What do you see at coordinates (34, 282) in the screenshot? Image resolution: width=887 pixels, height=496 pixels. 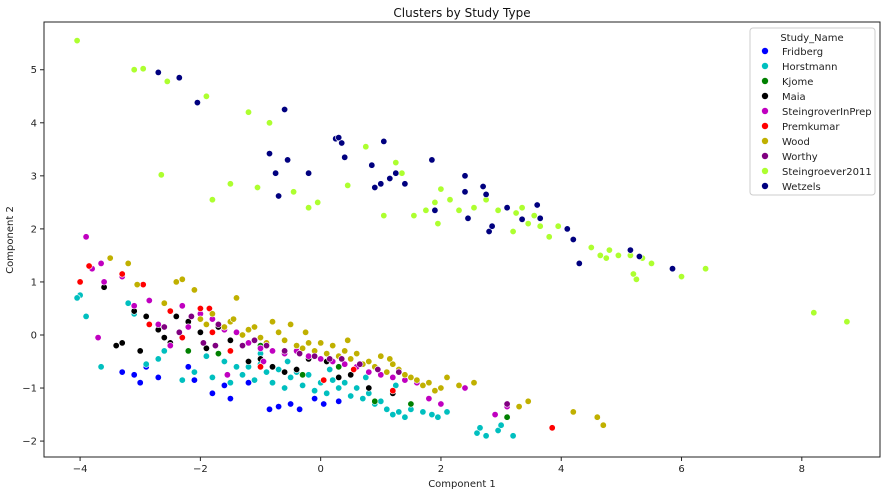 I see `y-tick-label: 1` at bounding box center [34, 282].